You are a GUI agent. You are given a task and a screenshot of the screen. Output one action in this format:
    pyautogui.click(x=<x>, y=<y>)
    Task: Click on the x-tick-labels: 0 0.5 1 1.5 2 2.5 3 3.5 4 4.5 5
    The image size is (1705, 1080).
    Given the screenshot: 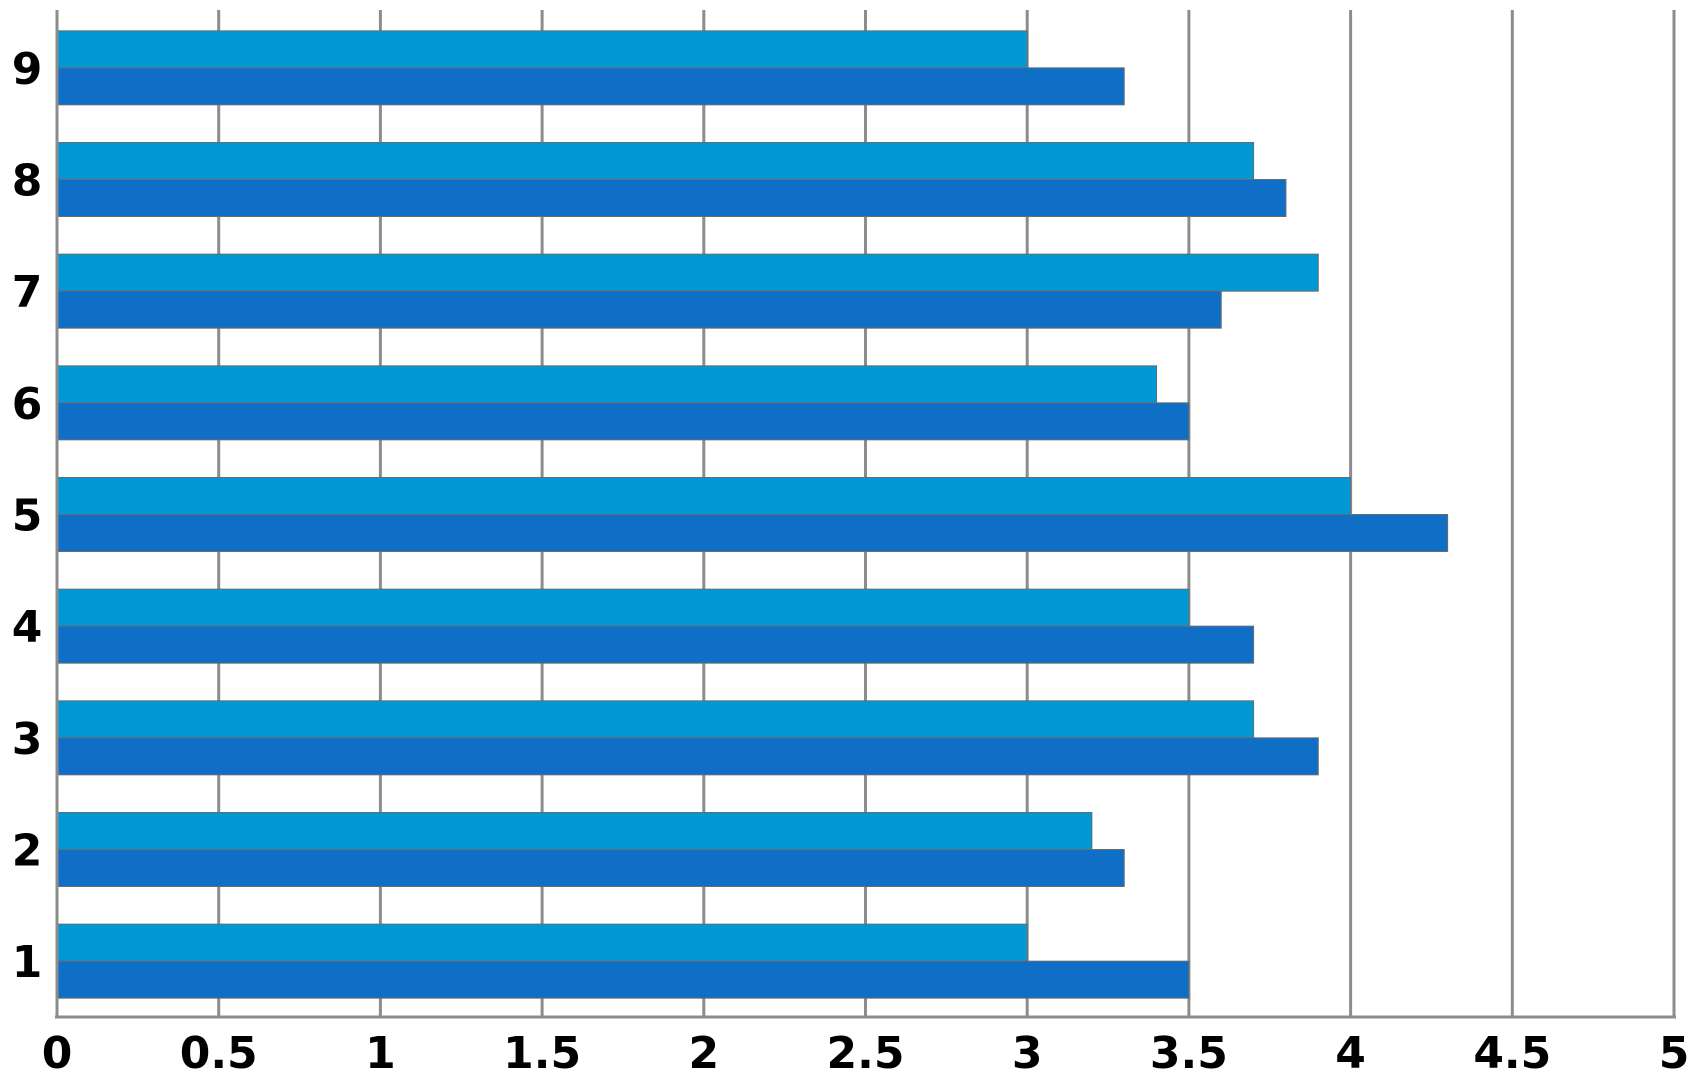 What is the action you would take?
    pyautogui.click(x=866, y=1053)
    